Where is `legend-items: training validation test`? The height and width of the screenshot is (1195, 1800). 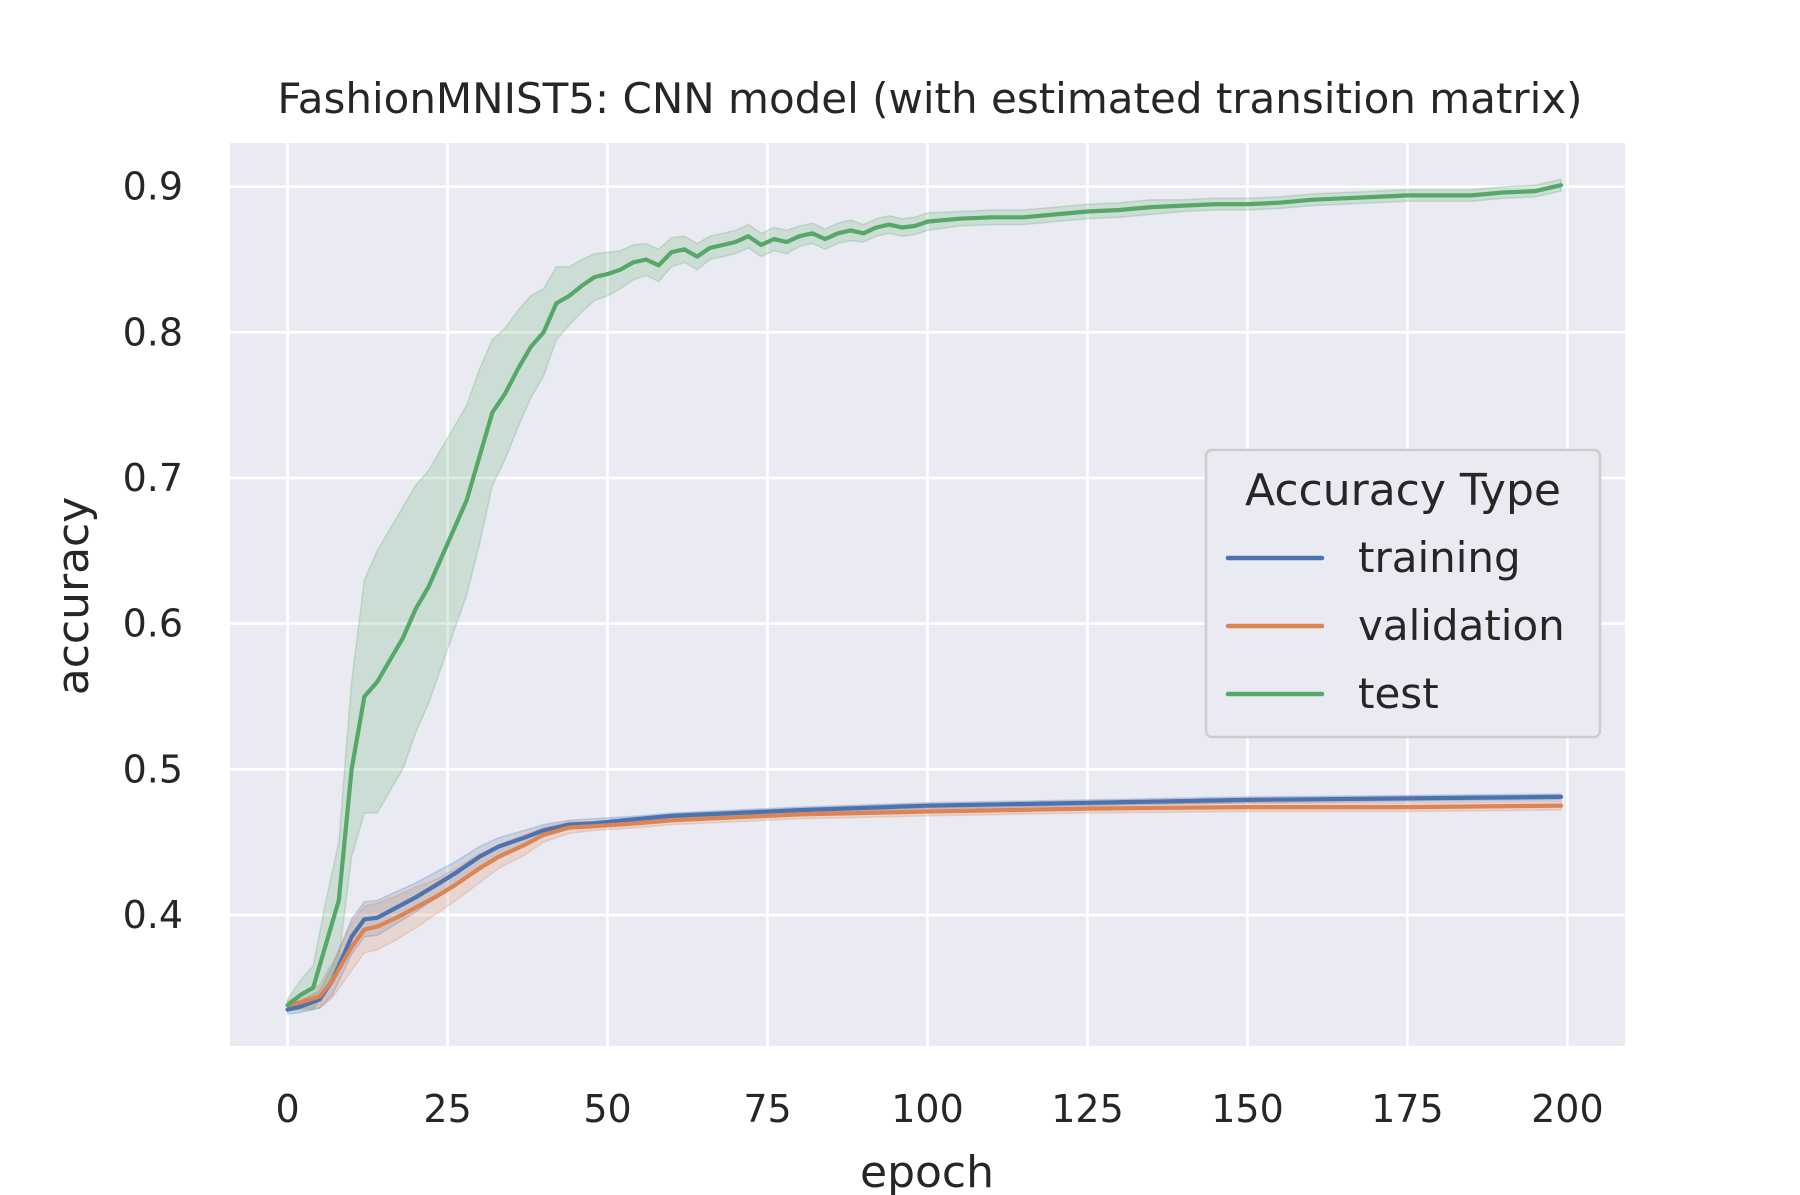
legend-items: training validation test is located at coordinates (1395, 625).